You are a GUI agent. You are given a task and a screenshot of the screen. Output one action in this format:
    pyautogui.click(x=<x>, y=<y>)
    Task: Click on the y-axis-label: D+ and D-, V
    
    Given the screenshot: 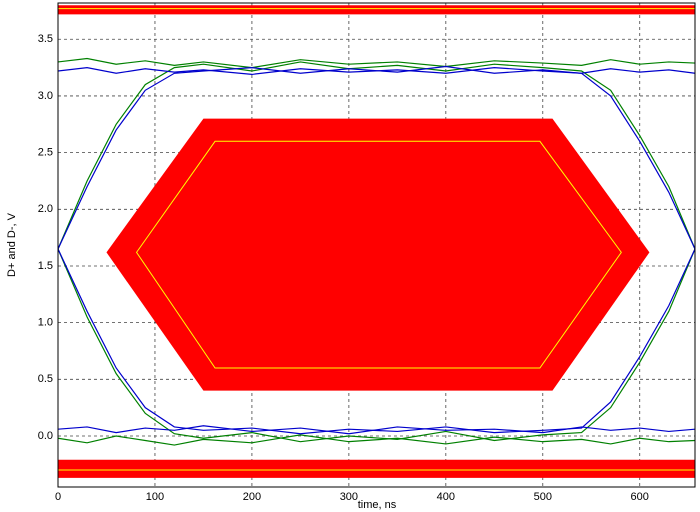 What is the action you would take?
    pyautogui.click(x=12, y=244)
    